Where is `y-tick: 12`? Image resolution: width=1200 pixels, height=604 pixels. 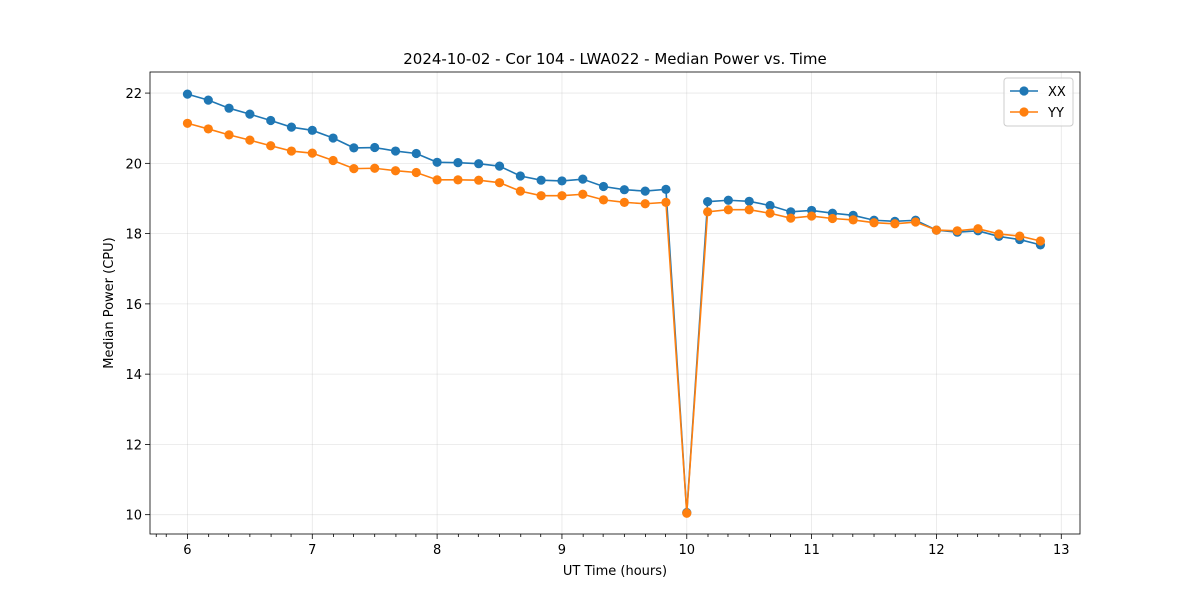 y-tick: 12 is located at coordinates (137, 445).